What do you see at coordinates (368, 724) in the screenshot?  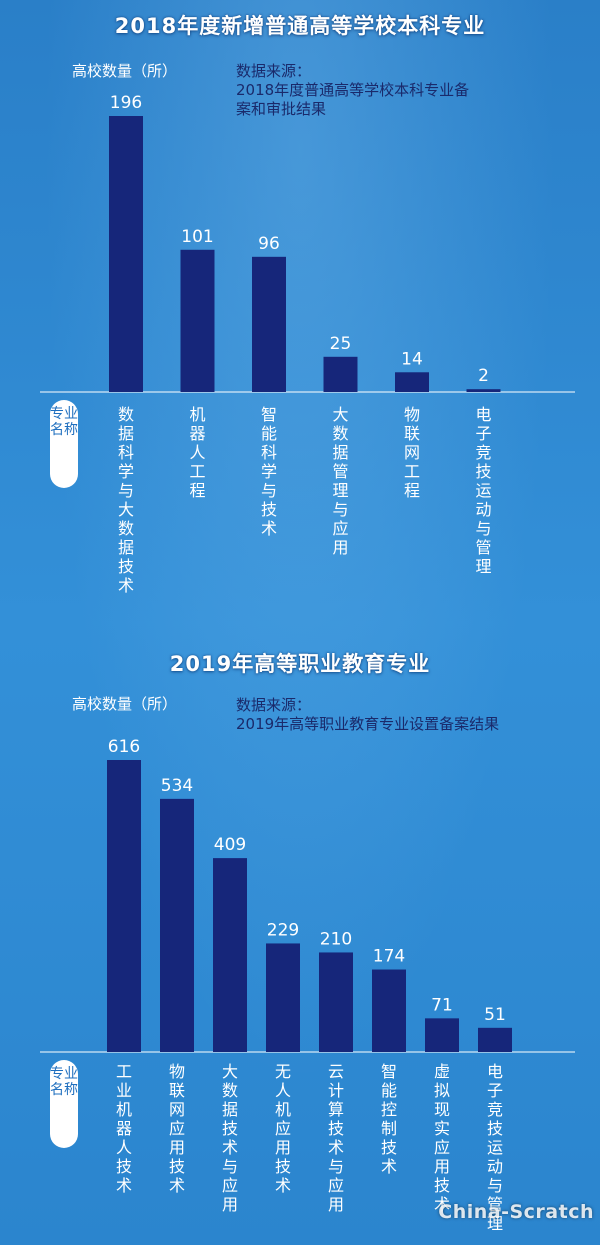 I see `source-line: 2019年高等职业教育专业设置备案结果` at bounding box center [368, 724].